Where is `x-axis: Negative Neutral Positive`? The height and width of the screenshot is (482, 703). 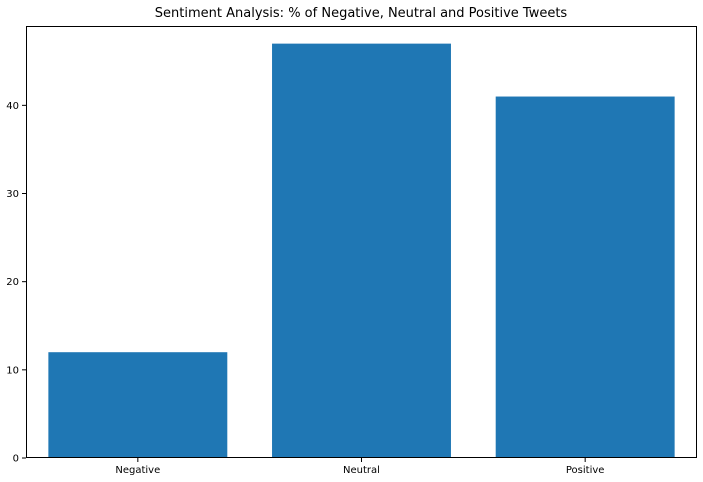
x-axis: Negative Neutral Positive is located at coordinates (359, 467).